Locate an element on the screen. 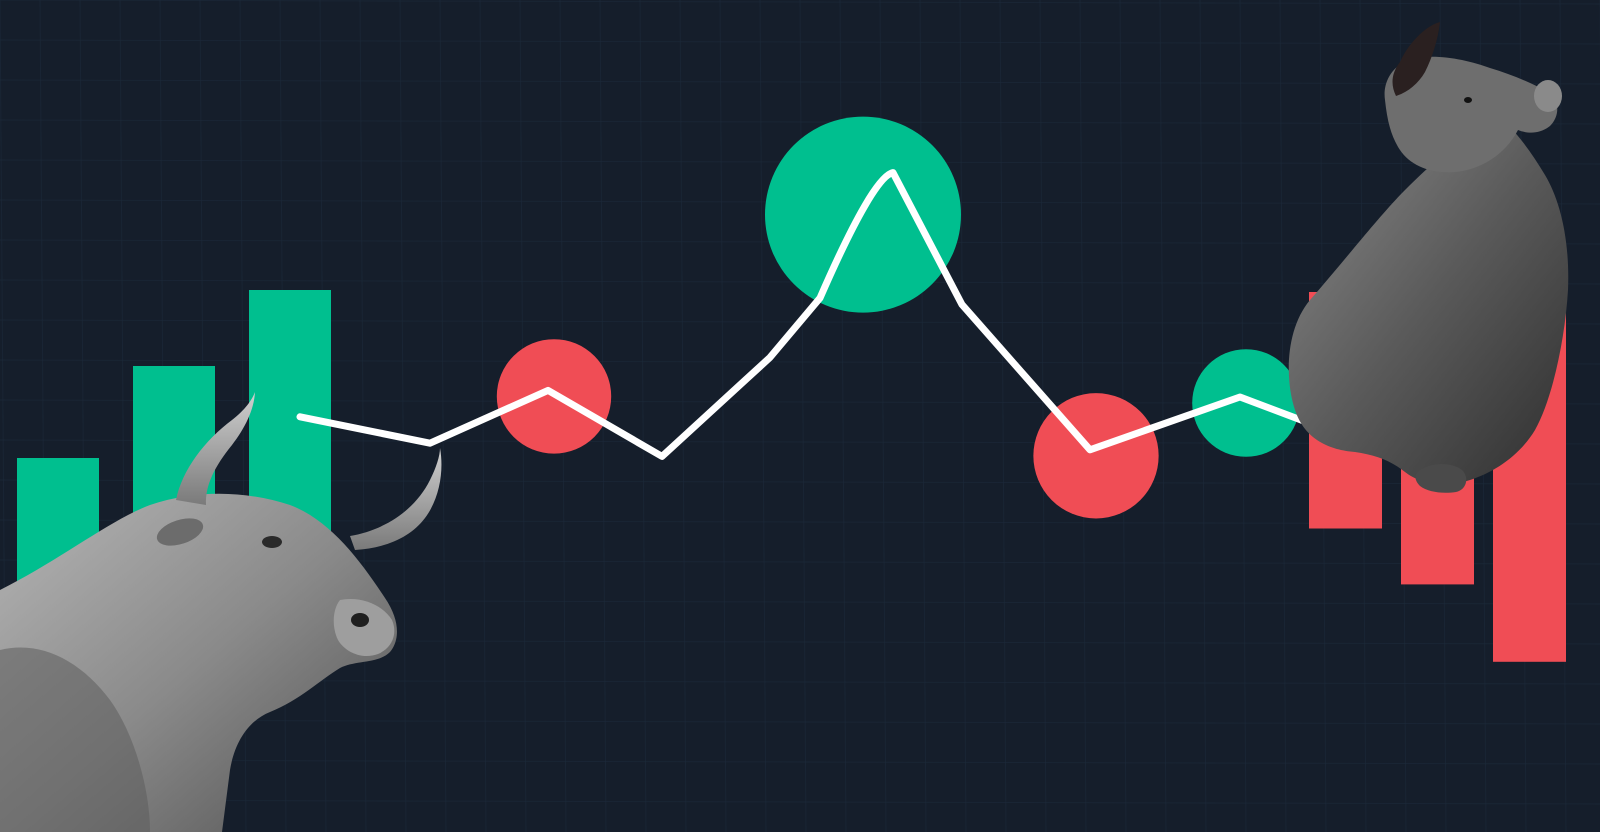  bear-eye is located at coordinates (1468, 100).